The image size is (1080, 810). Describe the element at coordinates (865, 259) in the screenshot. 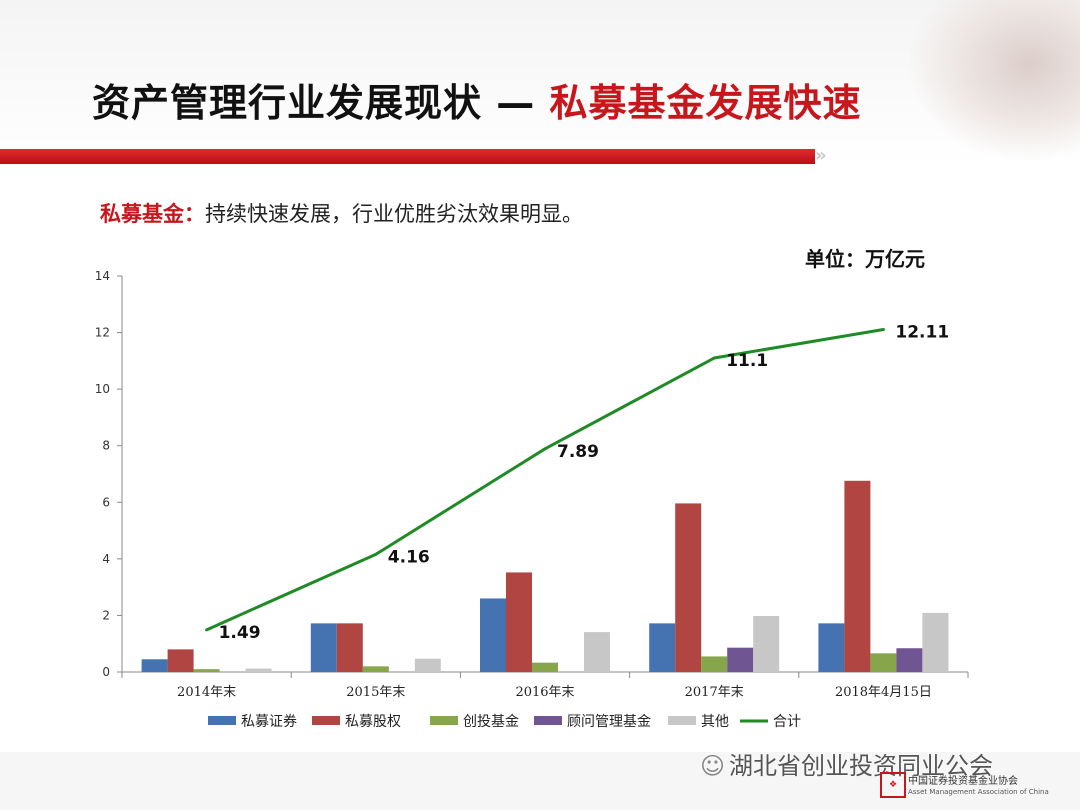

I see `unit-label: 单位：万亿元` at that location.